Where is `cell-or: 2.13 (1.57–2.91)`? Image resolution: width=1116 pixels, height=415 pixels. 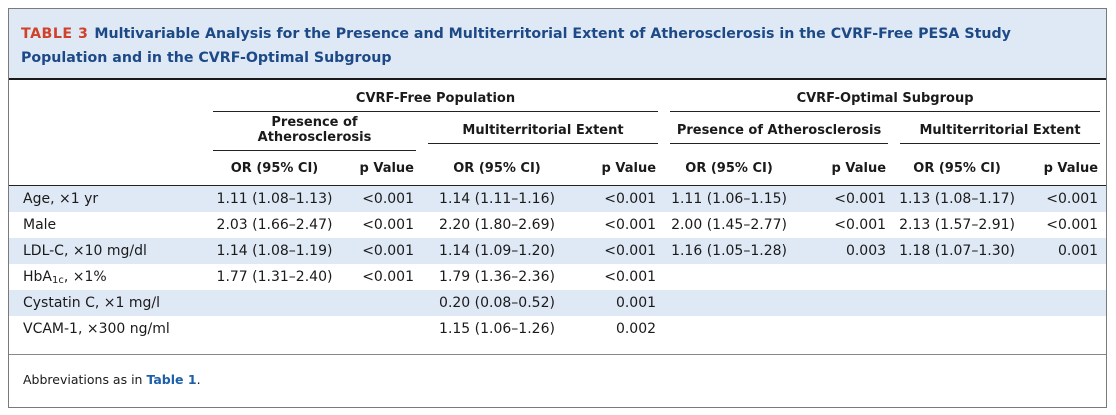
cell-or: 2.13 (1.57–2.91) is located at coordinates (957, 225).